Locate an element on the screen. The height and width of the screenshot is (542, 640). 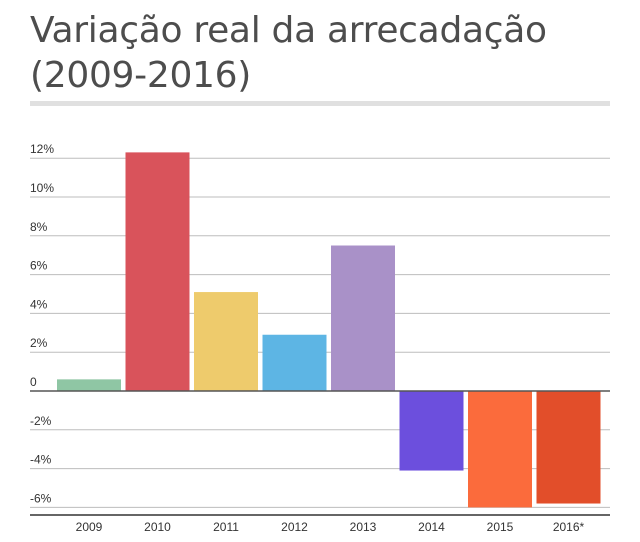
bar-2014 is located at coordinates (431, 431).